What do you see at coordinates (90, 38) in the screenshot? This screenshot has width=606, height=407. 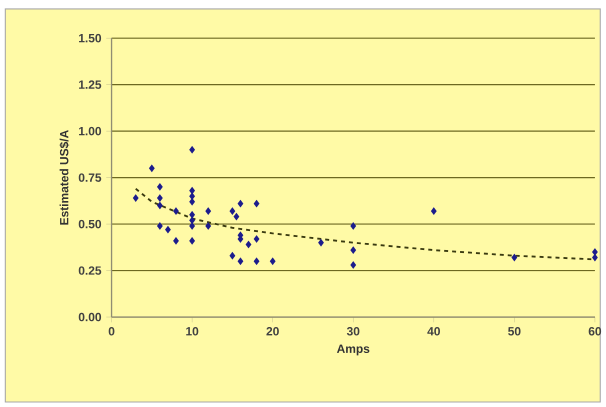 I see `y-tick-label: 1.50` at bounding box center [90, 38].